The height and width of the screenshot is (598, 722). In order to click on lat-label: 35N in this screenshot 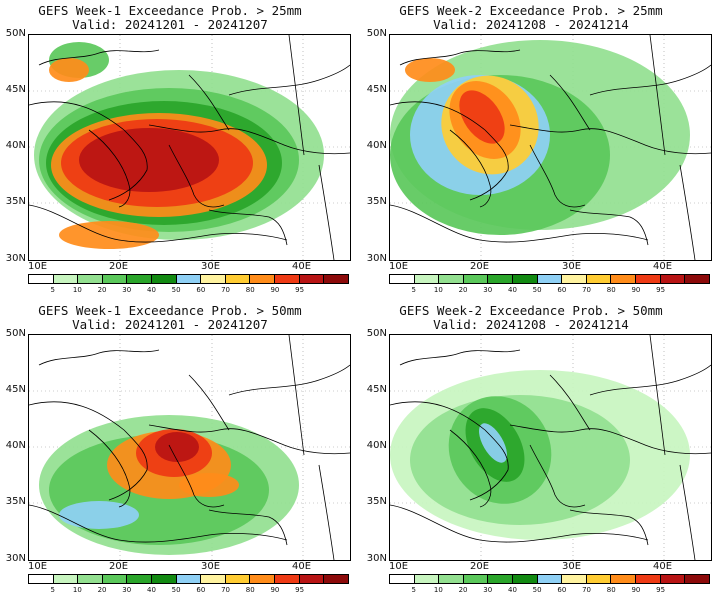, I will do `click(15, 201)`.